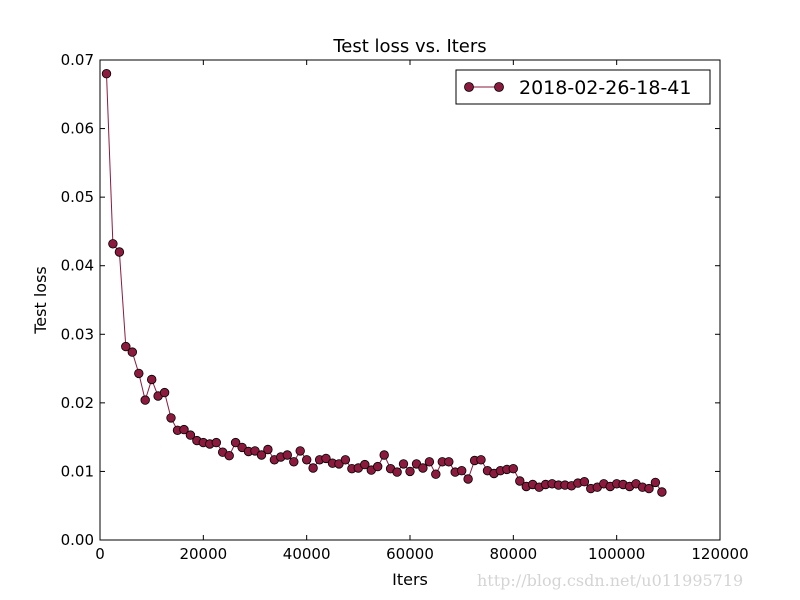  I want to click on legend-label: 2018-02-26-18-41, so click(605, 88).